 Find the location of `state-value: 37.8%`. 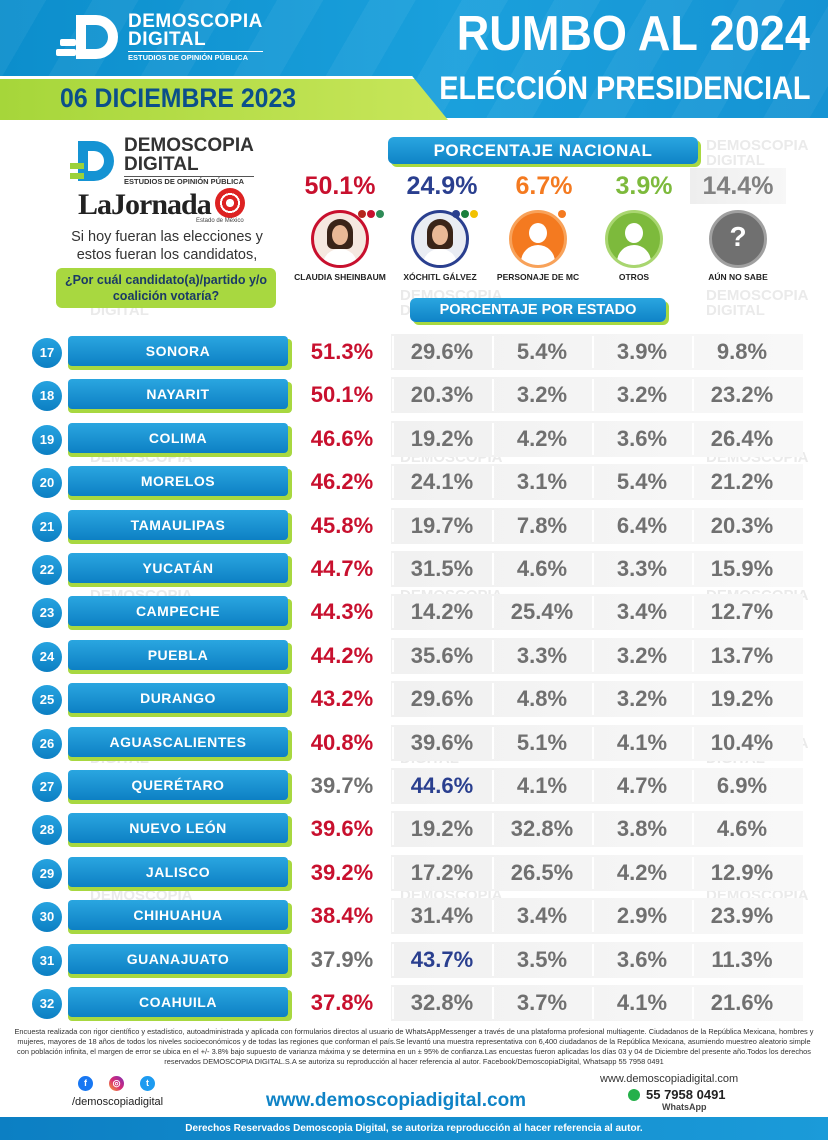

state-value: 37.8% is located at coordinates (342, 1003).